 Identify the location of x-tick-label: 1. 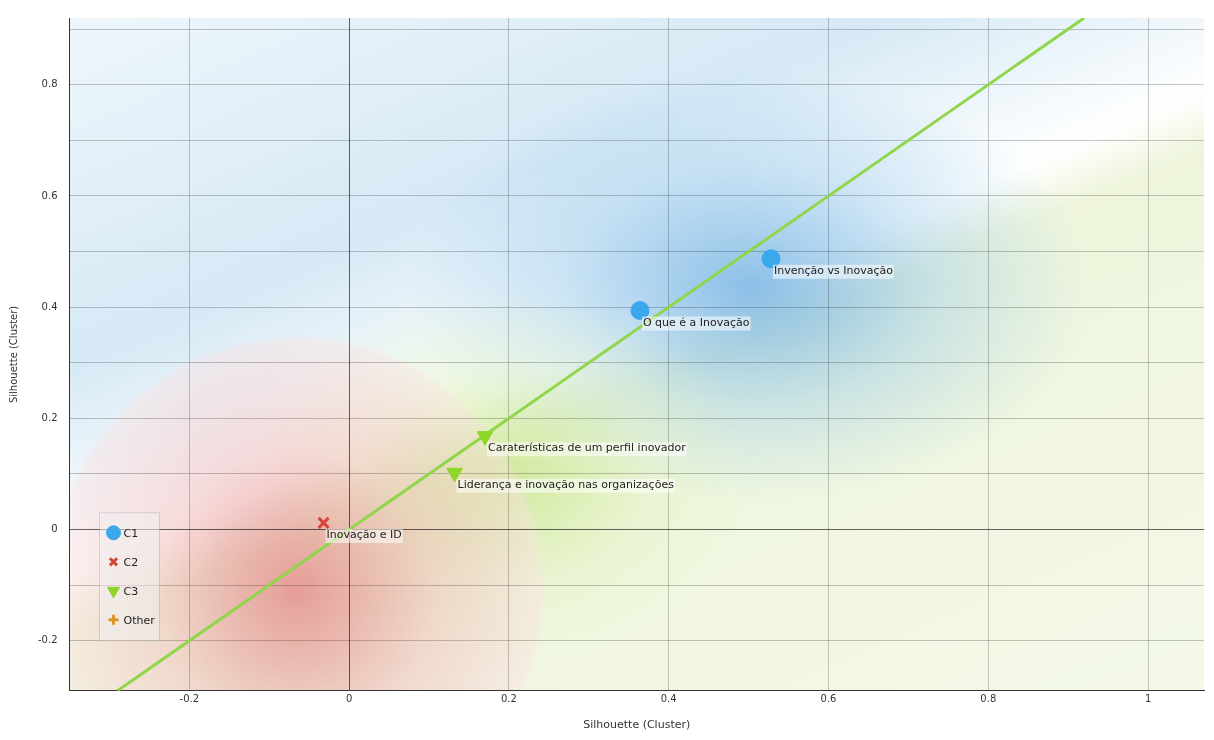
(1148, 699).